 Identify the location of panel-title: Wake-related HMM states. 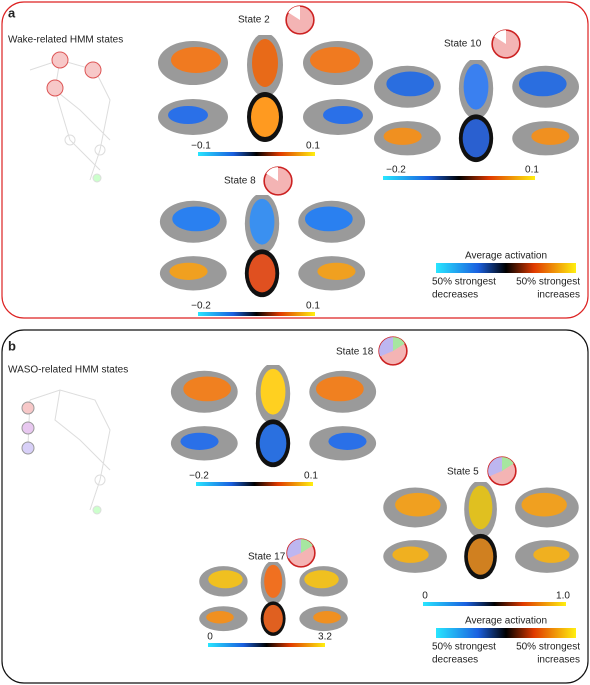
(65, 40).